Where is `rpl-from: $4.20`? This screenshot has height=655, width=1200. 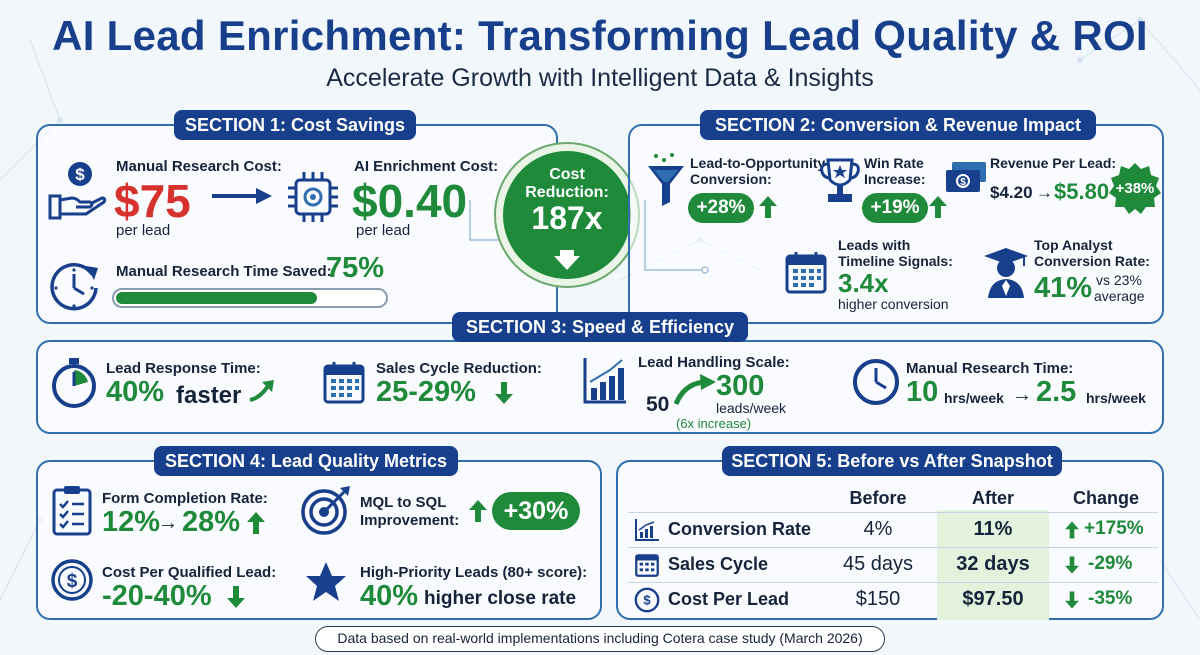 rpl-from: $4.20 is located at coordinates (1011, 192).